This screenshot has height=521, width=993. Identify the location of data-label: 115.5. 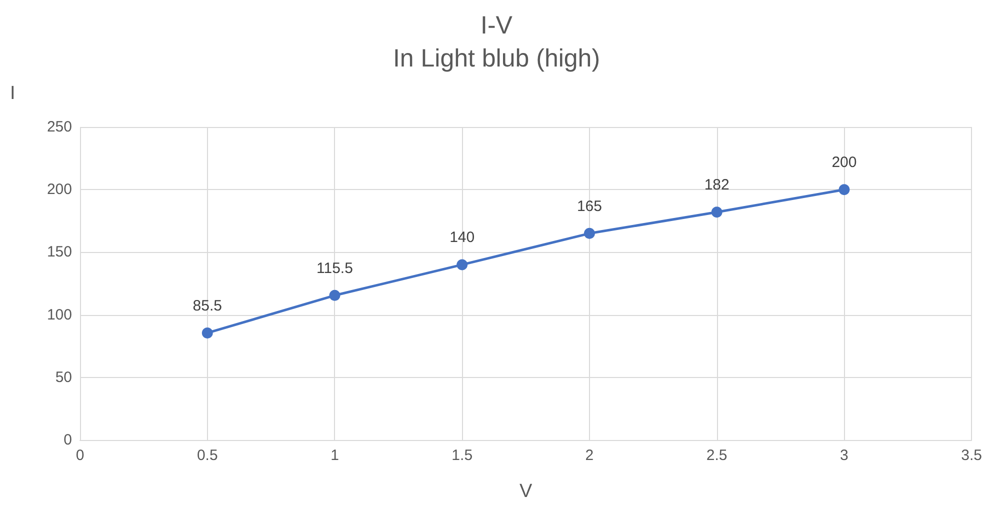
(334, 268).